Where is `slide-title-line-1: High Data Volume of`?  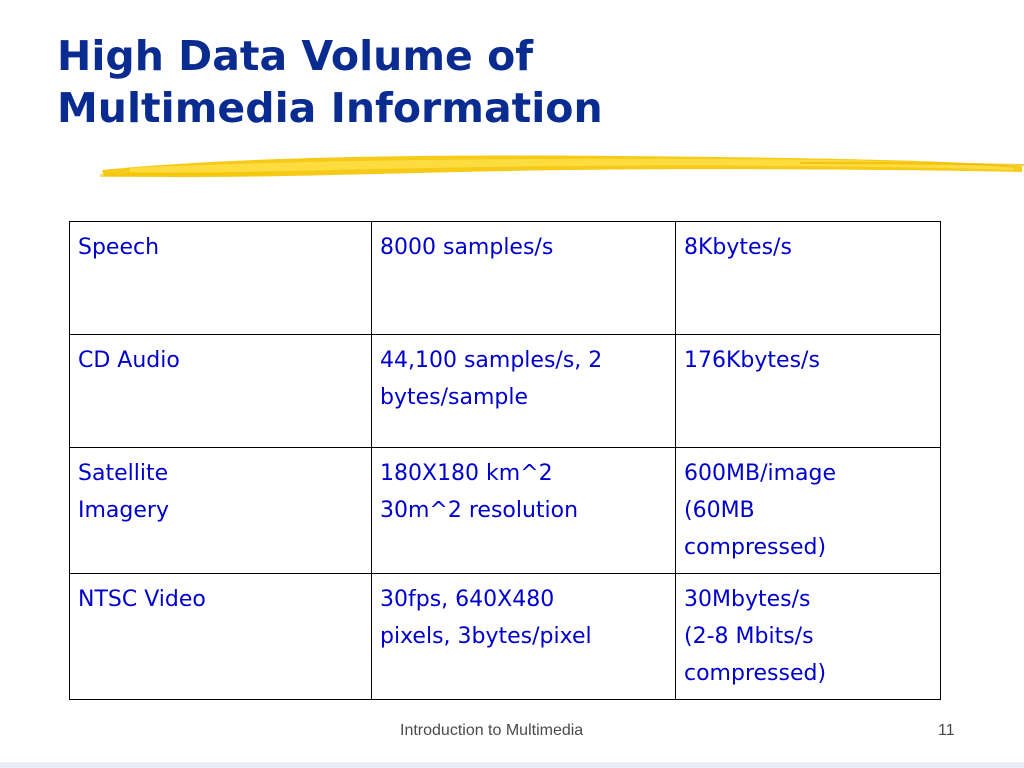 slide-title-line-1: High Data Volume of is located at coordinates (295, 56).